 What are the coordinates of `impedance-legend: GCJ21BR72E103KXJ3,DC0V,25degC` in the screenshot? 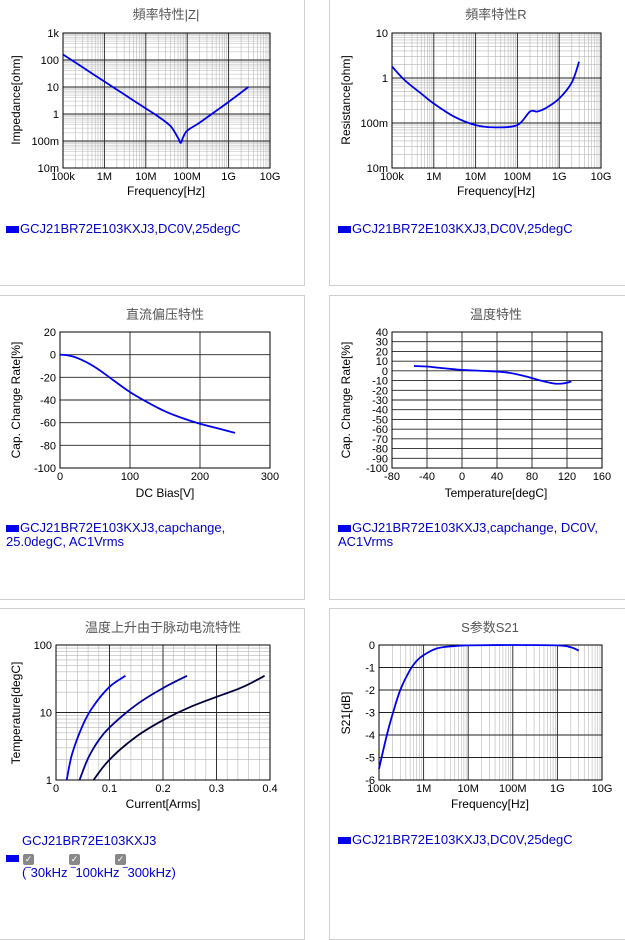 It's located at (123, 229).